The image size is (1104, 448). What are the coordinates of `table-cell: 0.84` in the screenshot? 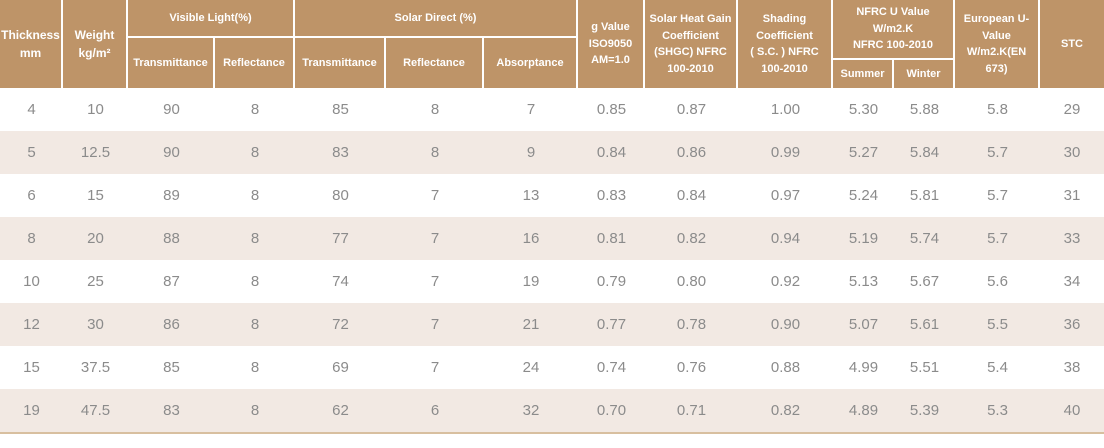 It's located at (691, 195).